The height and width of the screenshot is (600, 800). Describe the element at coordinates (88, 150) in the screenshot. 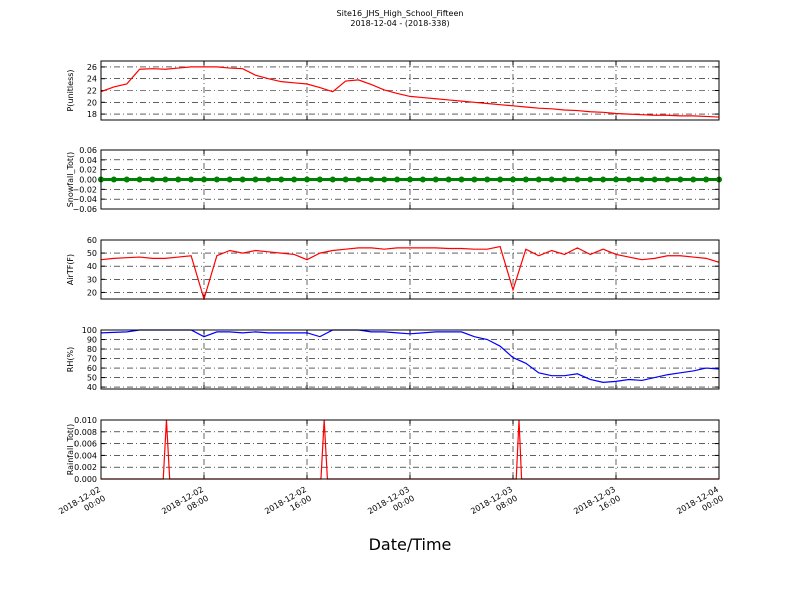

I see `y-tick-label: 0.06` at that location.